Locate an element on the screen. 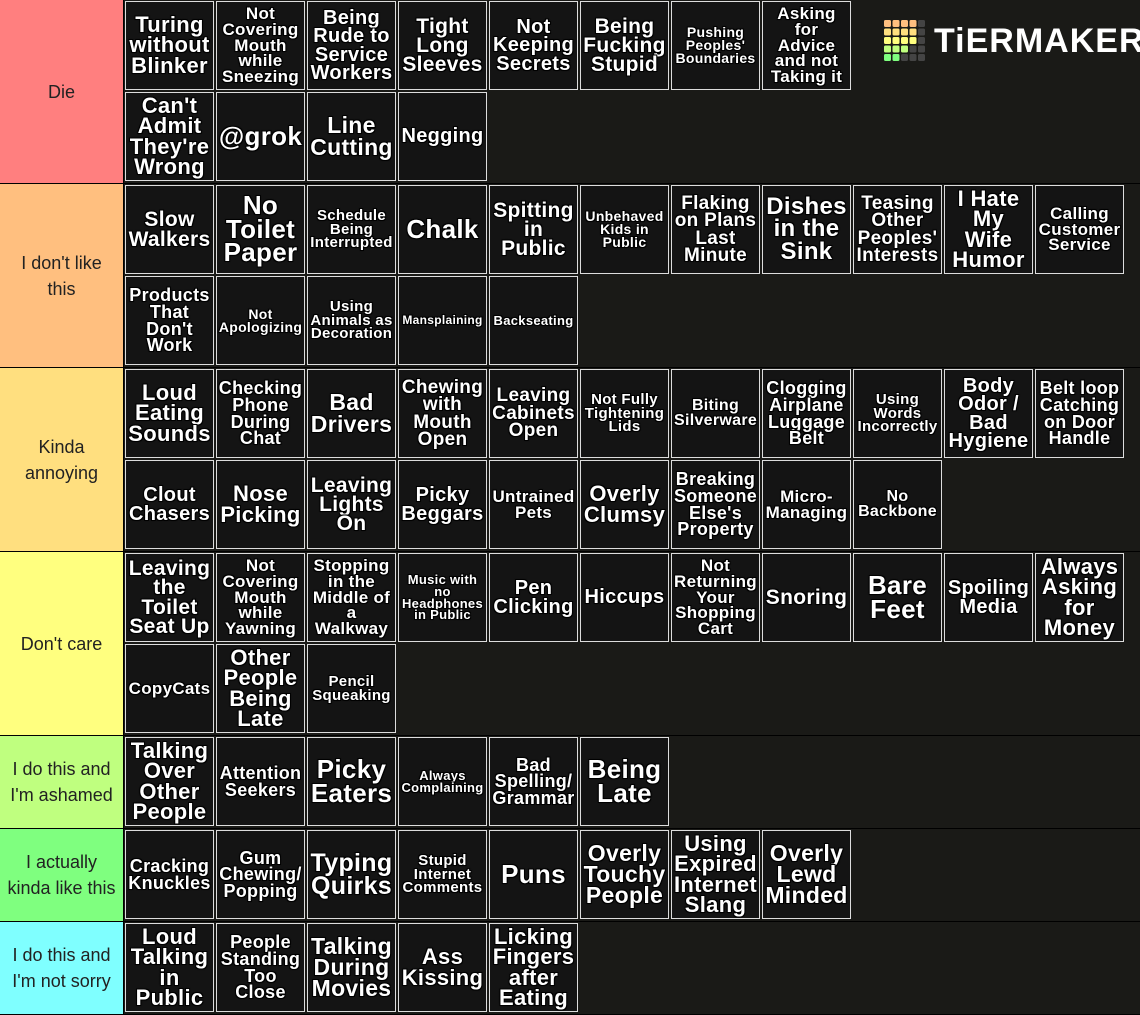 This screenshot has height=1015, width=1140. tier-item: Unbehaved Kids in Public is located at coordinates (624, 229).